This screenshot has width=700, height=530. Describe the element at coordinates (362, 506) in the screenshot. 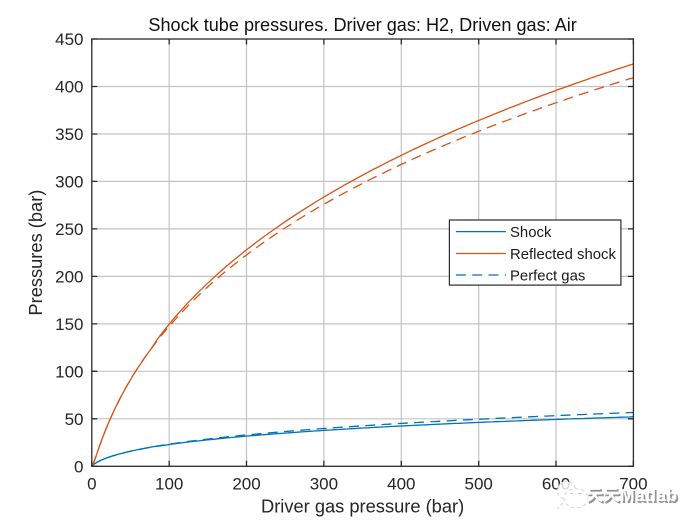

I see `svg-text: Driver gas pressure (bar)` at that location.